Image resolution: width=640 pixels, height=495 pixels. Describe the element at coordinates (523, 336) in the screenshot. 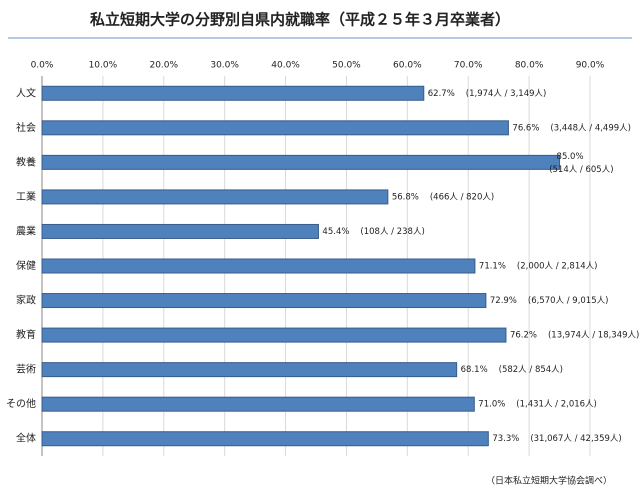

I see `value-label: 76.2%` at that location.